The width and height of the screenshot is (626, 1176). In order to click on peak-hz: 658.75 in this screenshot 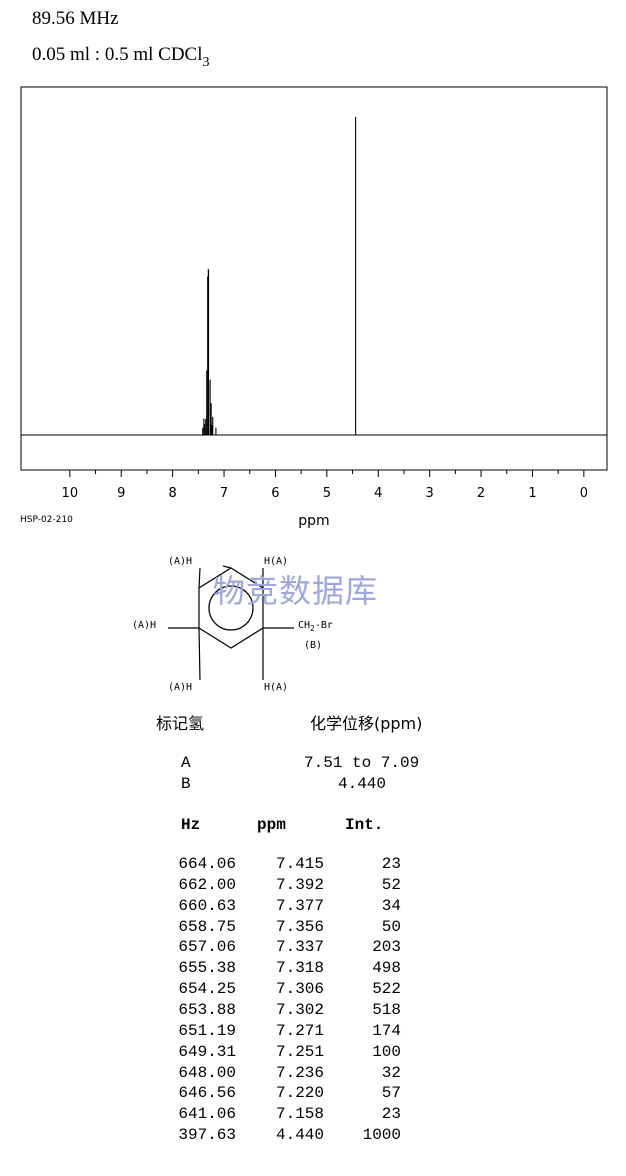, I will do `click(207, 926)`.